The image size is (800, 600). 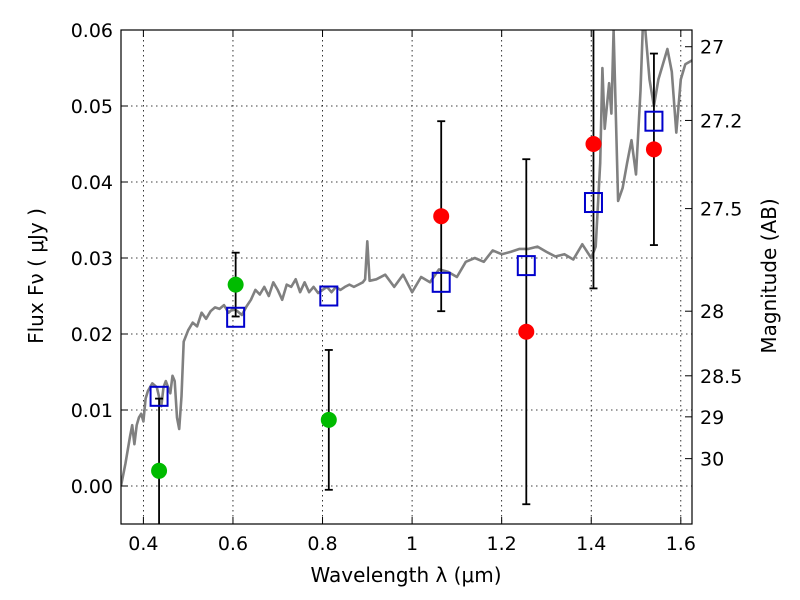 What do you see at coordinates (36, 276) in the screenshot?
I see `y-axis-label: Flux Fν ( μJy )` at bounding box center [36, 276].